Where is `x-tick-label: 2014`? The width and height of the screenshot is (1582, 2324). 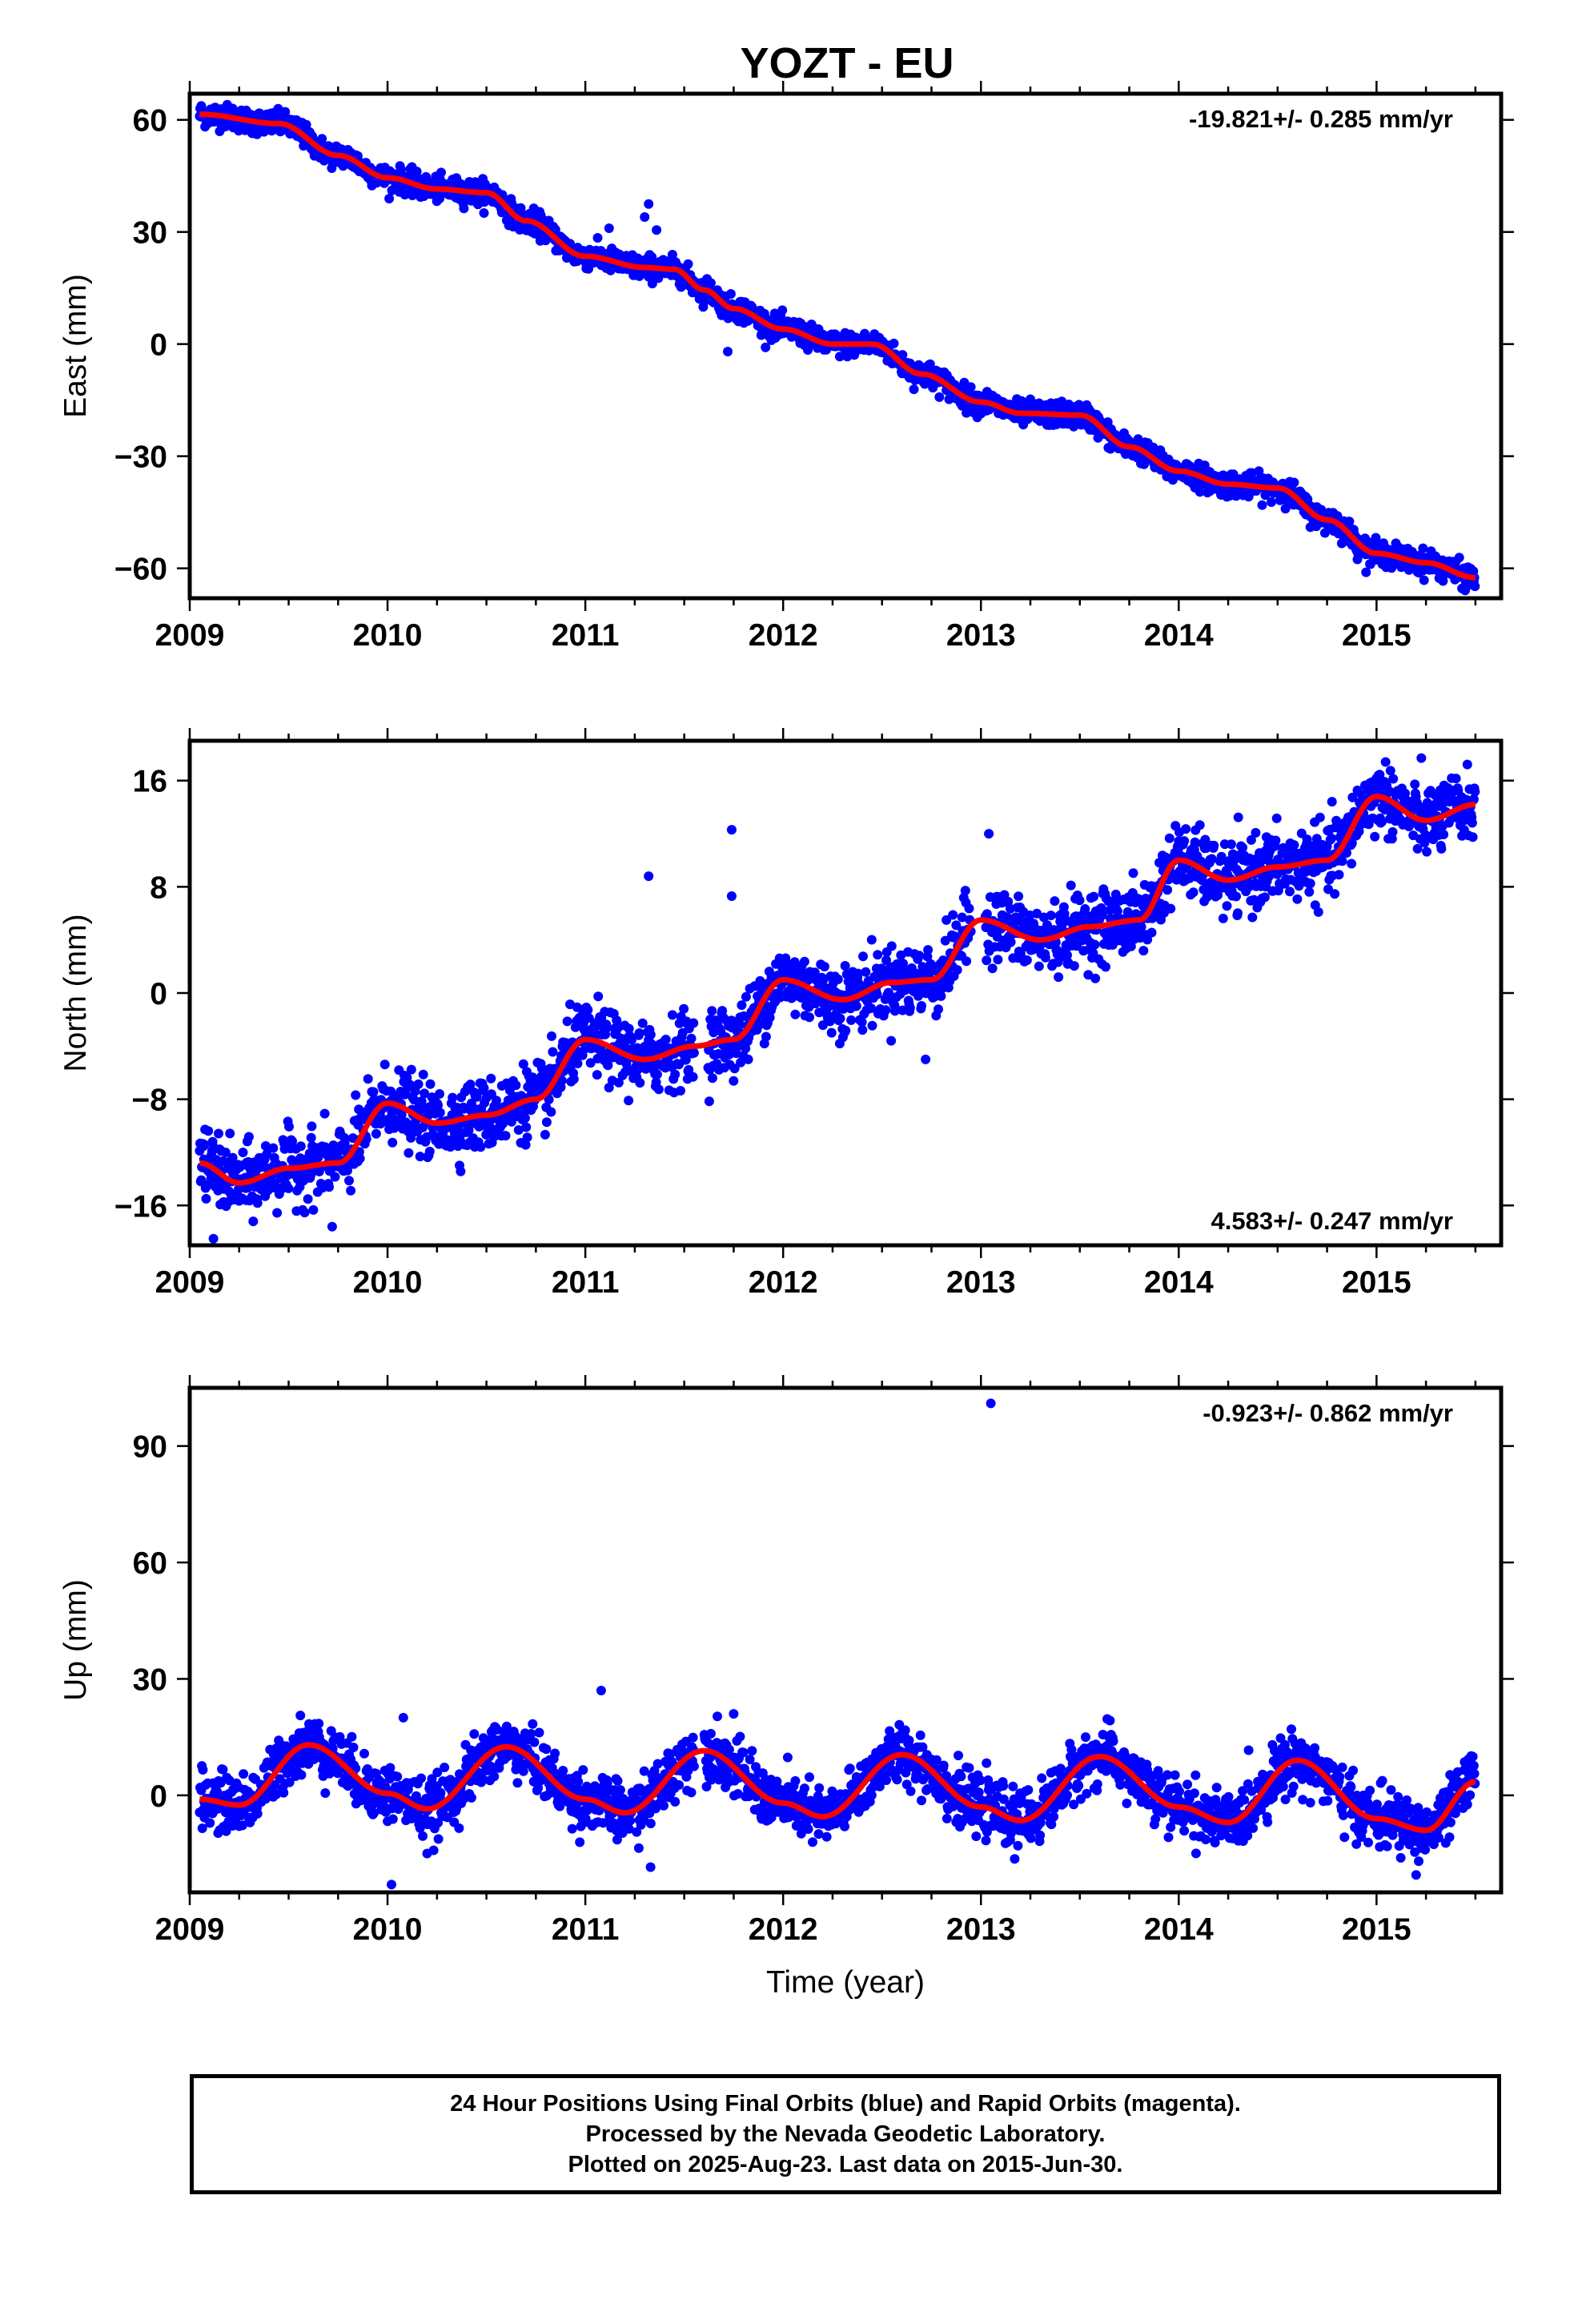
x-tick-label: 2014 is located at coordinates (1179, 1282).